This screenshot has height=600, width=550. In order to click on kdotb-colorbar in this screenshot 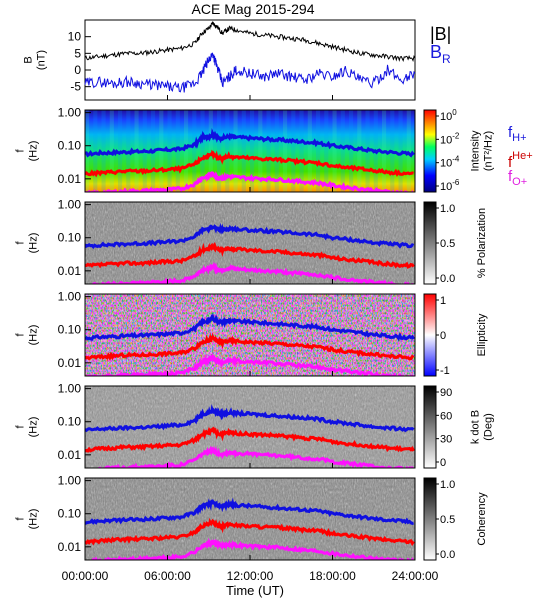, I will do `click(430, 427)`.